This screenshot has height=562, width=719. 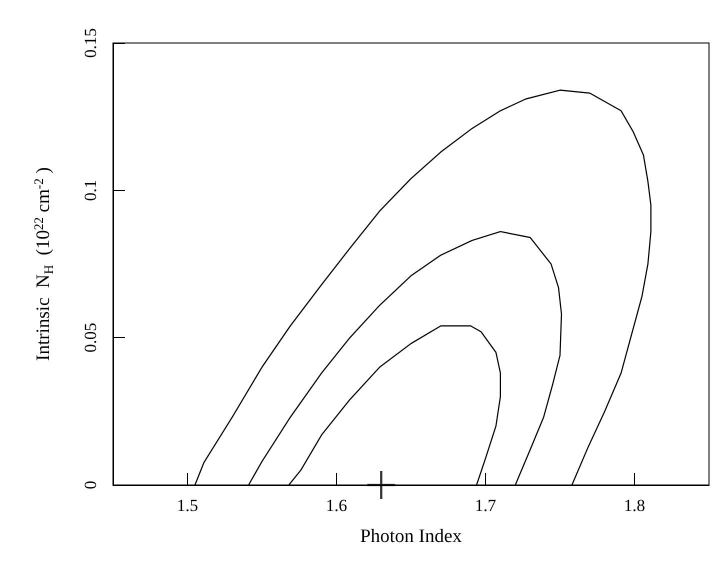 What do you see at coordinates (90, 337) in the screenshot?
I see `y-tick-label: 0.05` at bounding box center [90, 337].